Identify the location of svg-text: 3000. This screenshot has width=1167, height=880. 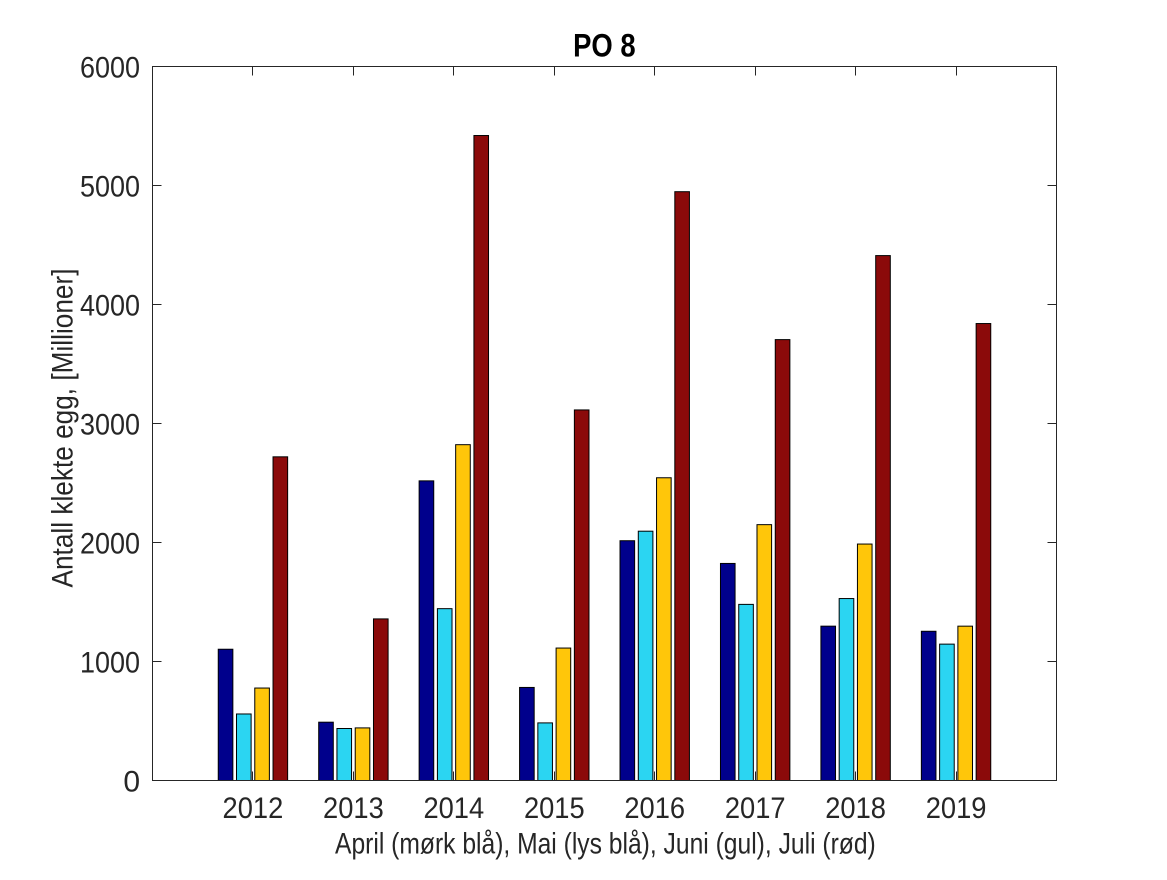
(110, 424).